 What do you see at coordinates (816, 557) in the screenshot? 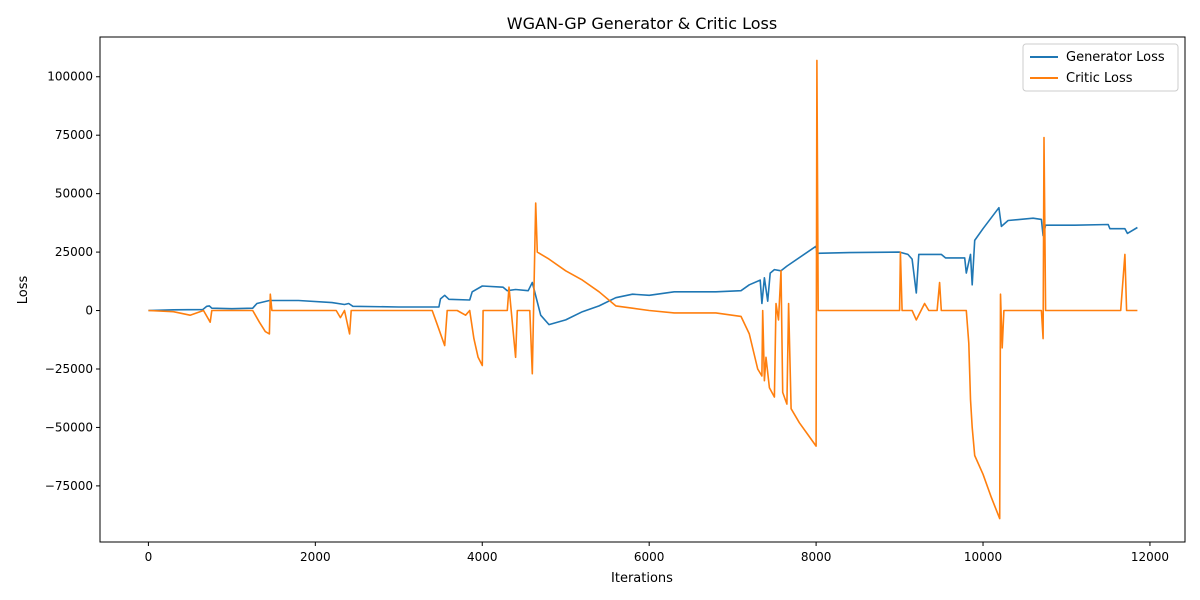
I see `x-tick-label: 8000` at bounding box center [816, 557].